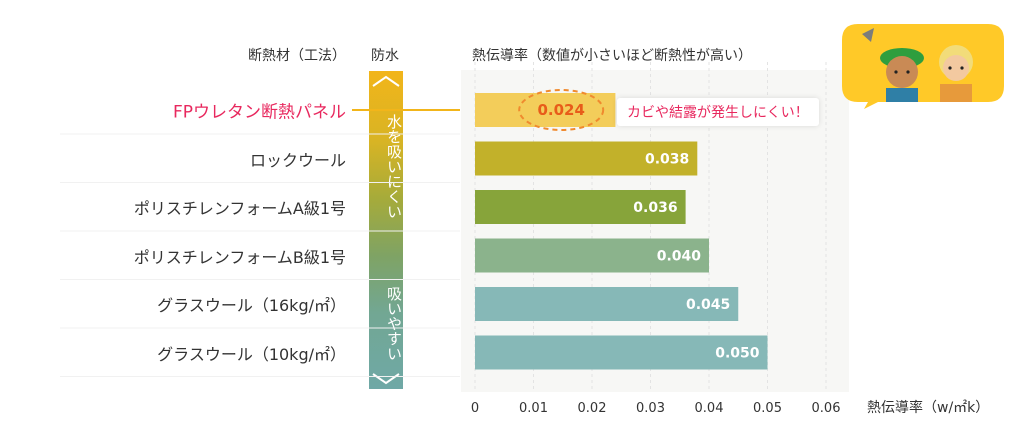 The height and width of the screenshot is (429, 1024). Describe the element at coordinates (679, 257) in the screenshot. I see `bar-value-label: 0.040` at that location.